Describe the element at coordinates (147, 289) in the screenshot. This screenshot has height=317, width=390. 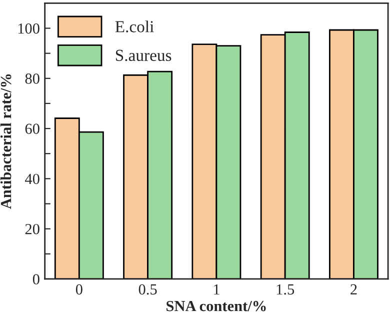
I see `x-tick-label: 0.5` at that location.